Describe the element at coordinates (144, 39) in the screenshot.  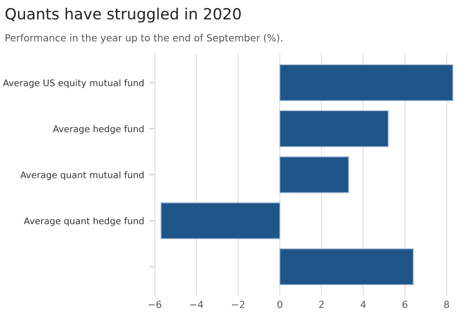
I see `chart-subtitle: Performance in the year up to the end of September (%).` at that location.